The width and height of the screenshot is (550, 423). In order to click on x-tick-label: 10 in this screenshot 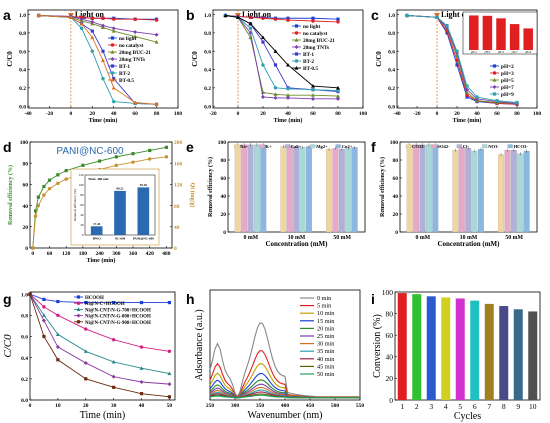, I will do `click(533, 406)`.